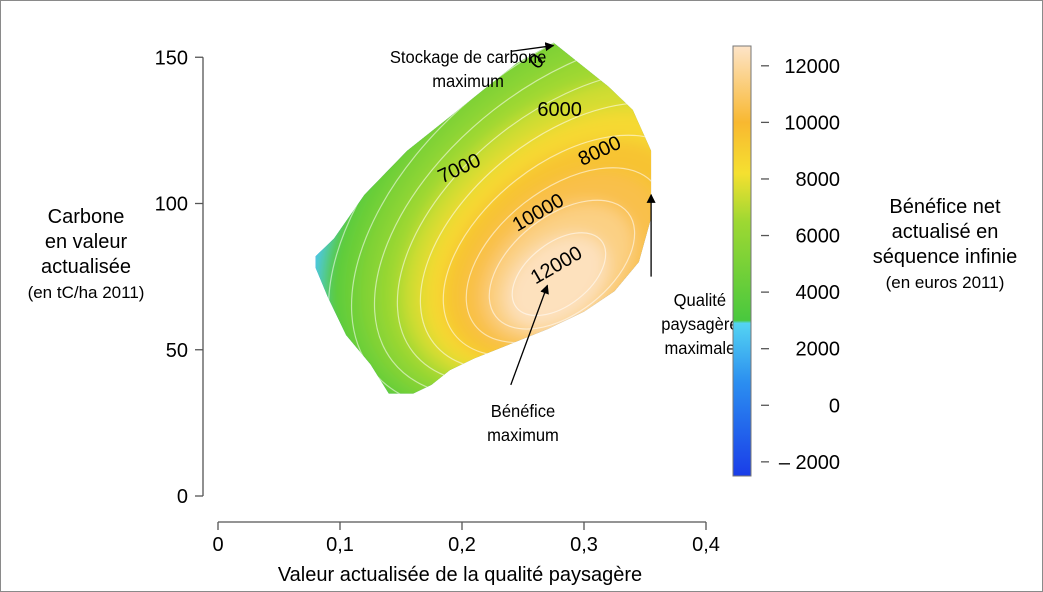  I want to click on colorbar: 12000 10000 8000 6000 4000 2000 0 – 2000, so click(786, 261).